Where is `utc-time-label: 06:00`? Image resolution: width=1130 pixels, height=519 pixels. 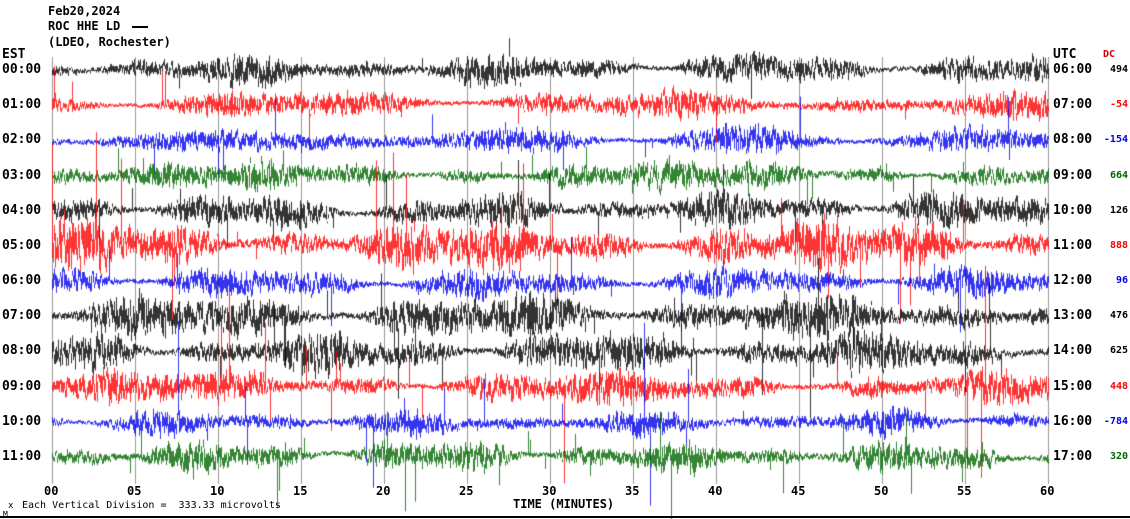
utc-time-label: 06:00 is located at coordinates (1073, 69).